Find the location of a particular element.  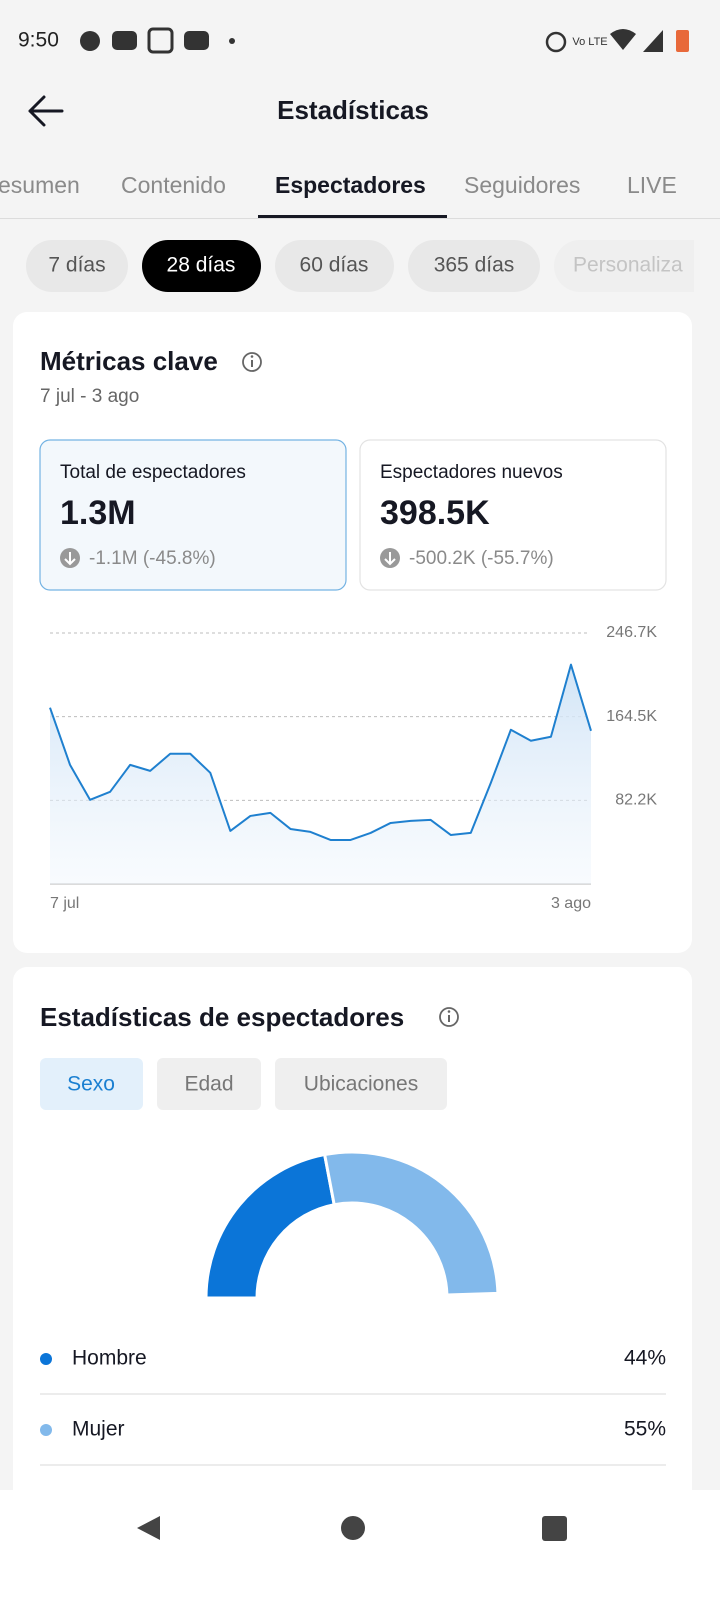

filter-label: Edad is located at coordinates (208, 1084).